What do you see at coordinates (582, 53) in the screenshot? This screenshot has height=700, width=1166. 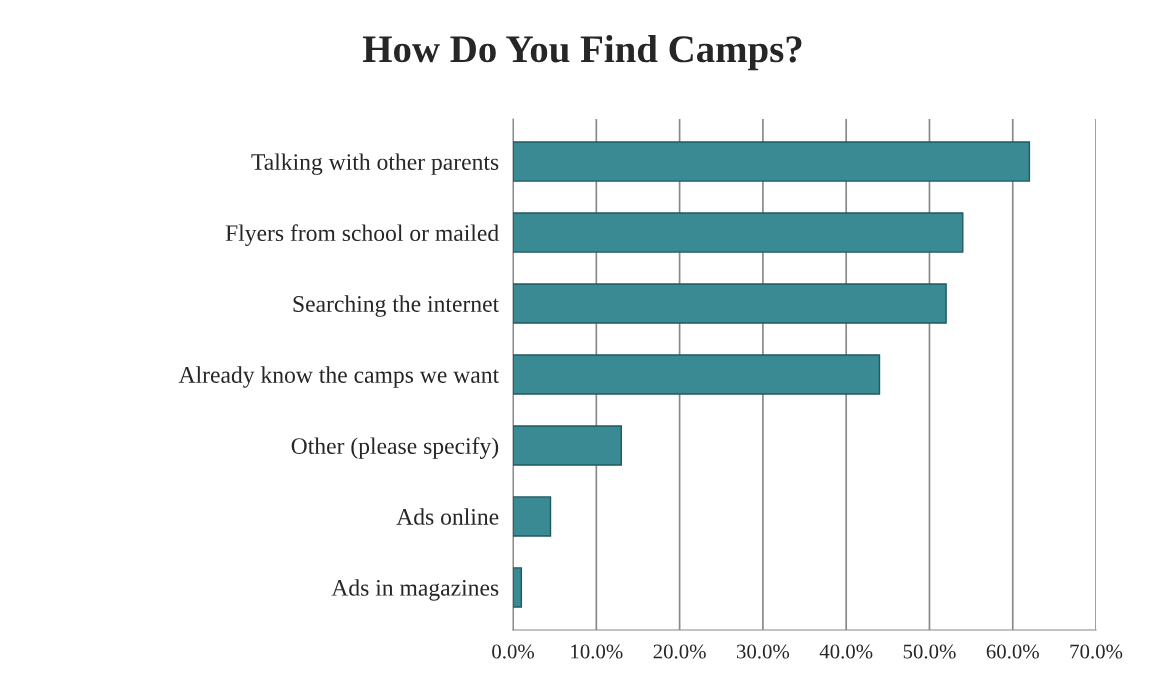 I see `chart-title: How Do You Find Camps?` at bounding box center [582, 53].